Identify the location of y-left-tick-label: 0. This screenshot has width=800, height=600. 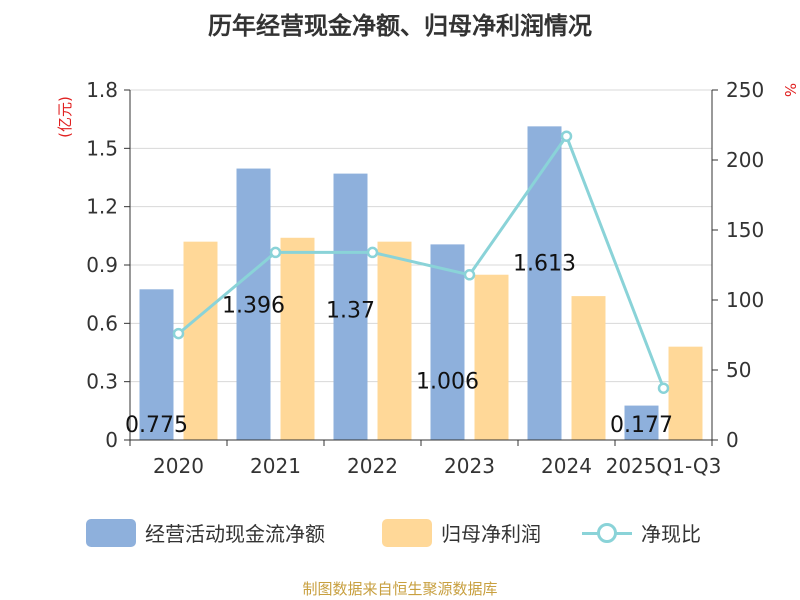
(111, 440).